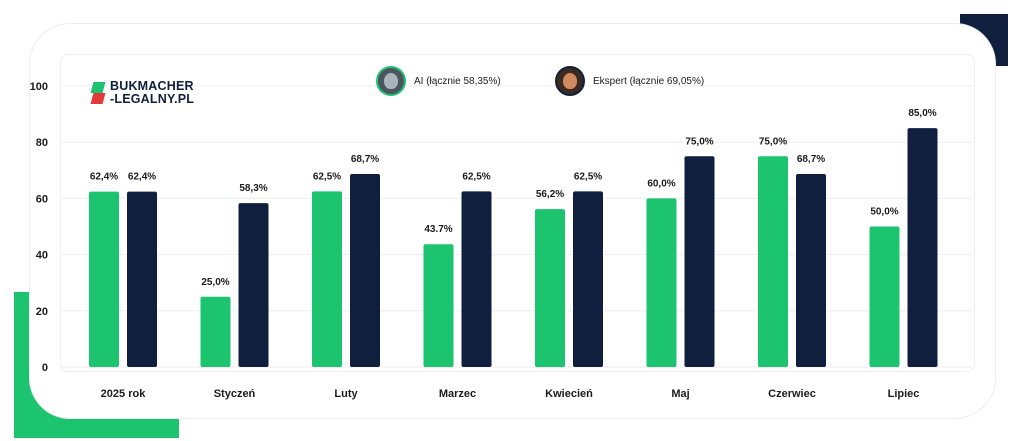 Image resolution: width=1024 pixels, height=441 pixels. Describe the element at coordinates (438, 229) in the screenshot. I see `data-label-ai-3: 43.7%` at that location.